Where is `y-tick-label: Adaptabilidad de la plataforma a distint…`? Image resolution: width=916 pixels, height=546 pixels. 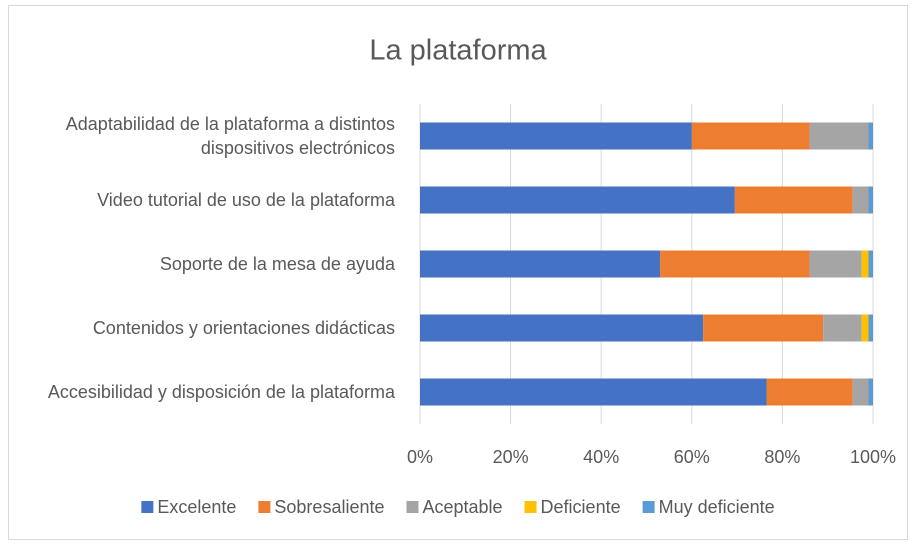 y-tick-label: Adaptabilidad de la plataforma a distint… is located at coordinates (230, 136).